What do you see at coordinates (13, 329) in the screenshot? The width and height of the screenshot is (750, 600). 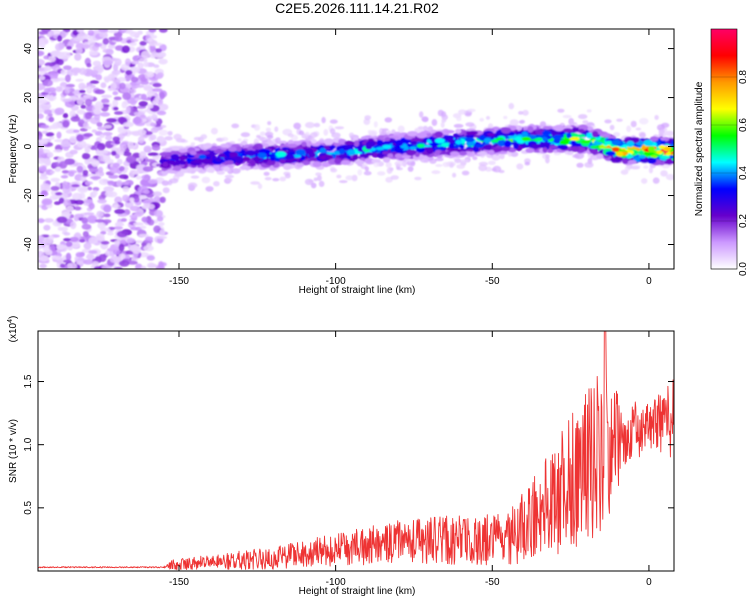 I see `snr-multiplier-label: (x104)` at bounding box center [13, 329].